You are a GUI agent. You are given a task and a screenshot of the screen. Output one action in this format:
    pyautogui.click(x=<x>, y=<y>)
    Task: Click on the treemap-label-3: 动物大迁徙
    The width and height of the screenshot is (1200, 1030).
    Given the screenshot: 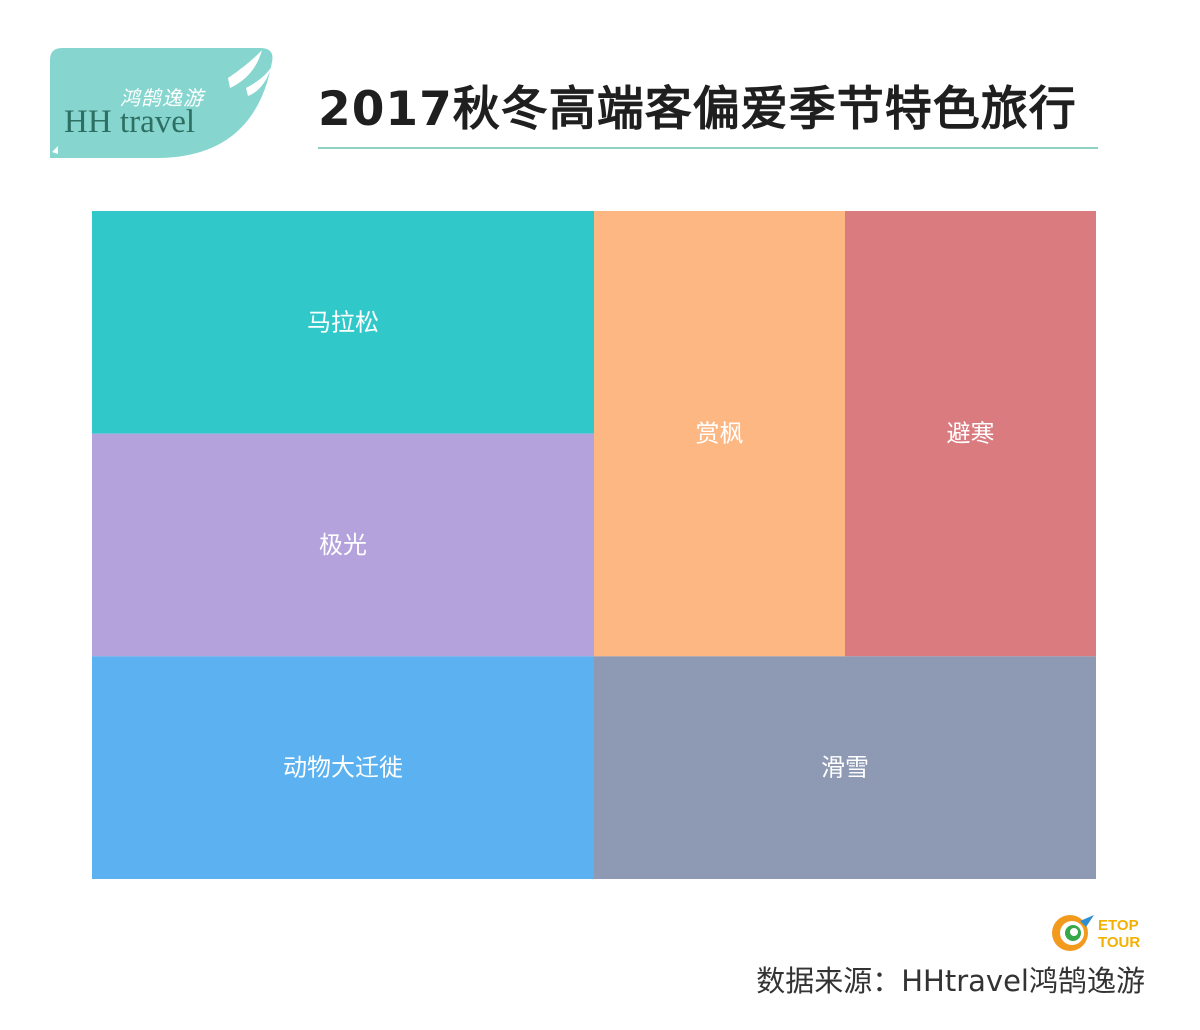 What is the action you would take?
    pyautogui.click(x=343, y=768)
    